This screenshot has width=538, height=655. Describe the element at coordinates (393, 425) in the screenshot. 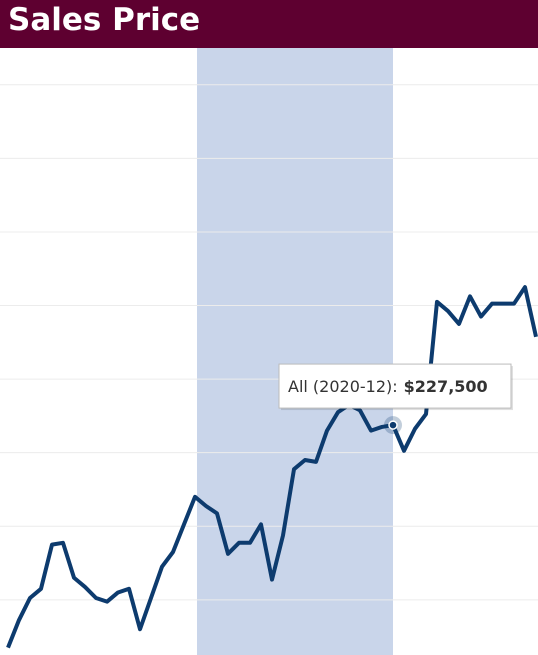

I see `hover-point` at that location.